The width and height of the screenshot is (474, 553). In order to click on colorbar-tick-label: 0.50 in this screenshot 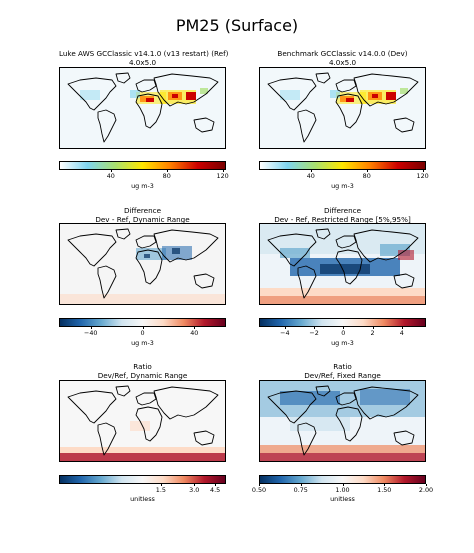, I will do `click(259, 490)`.